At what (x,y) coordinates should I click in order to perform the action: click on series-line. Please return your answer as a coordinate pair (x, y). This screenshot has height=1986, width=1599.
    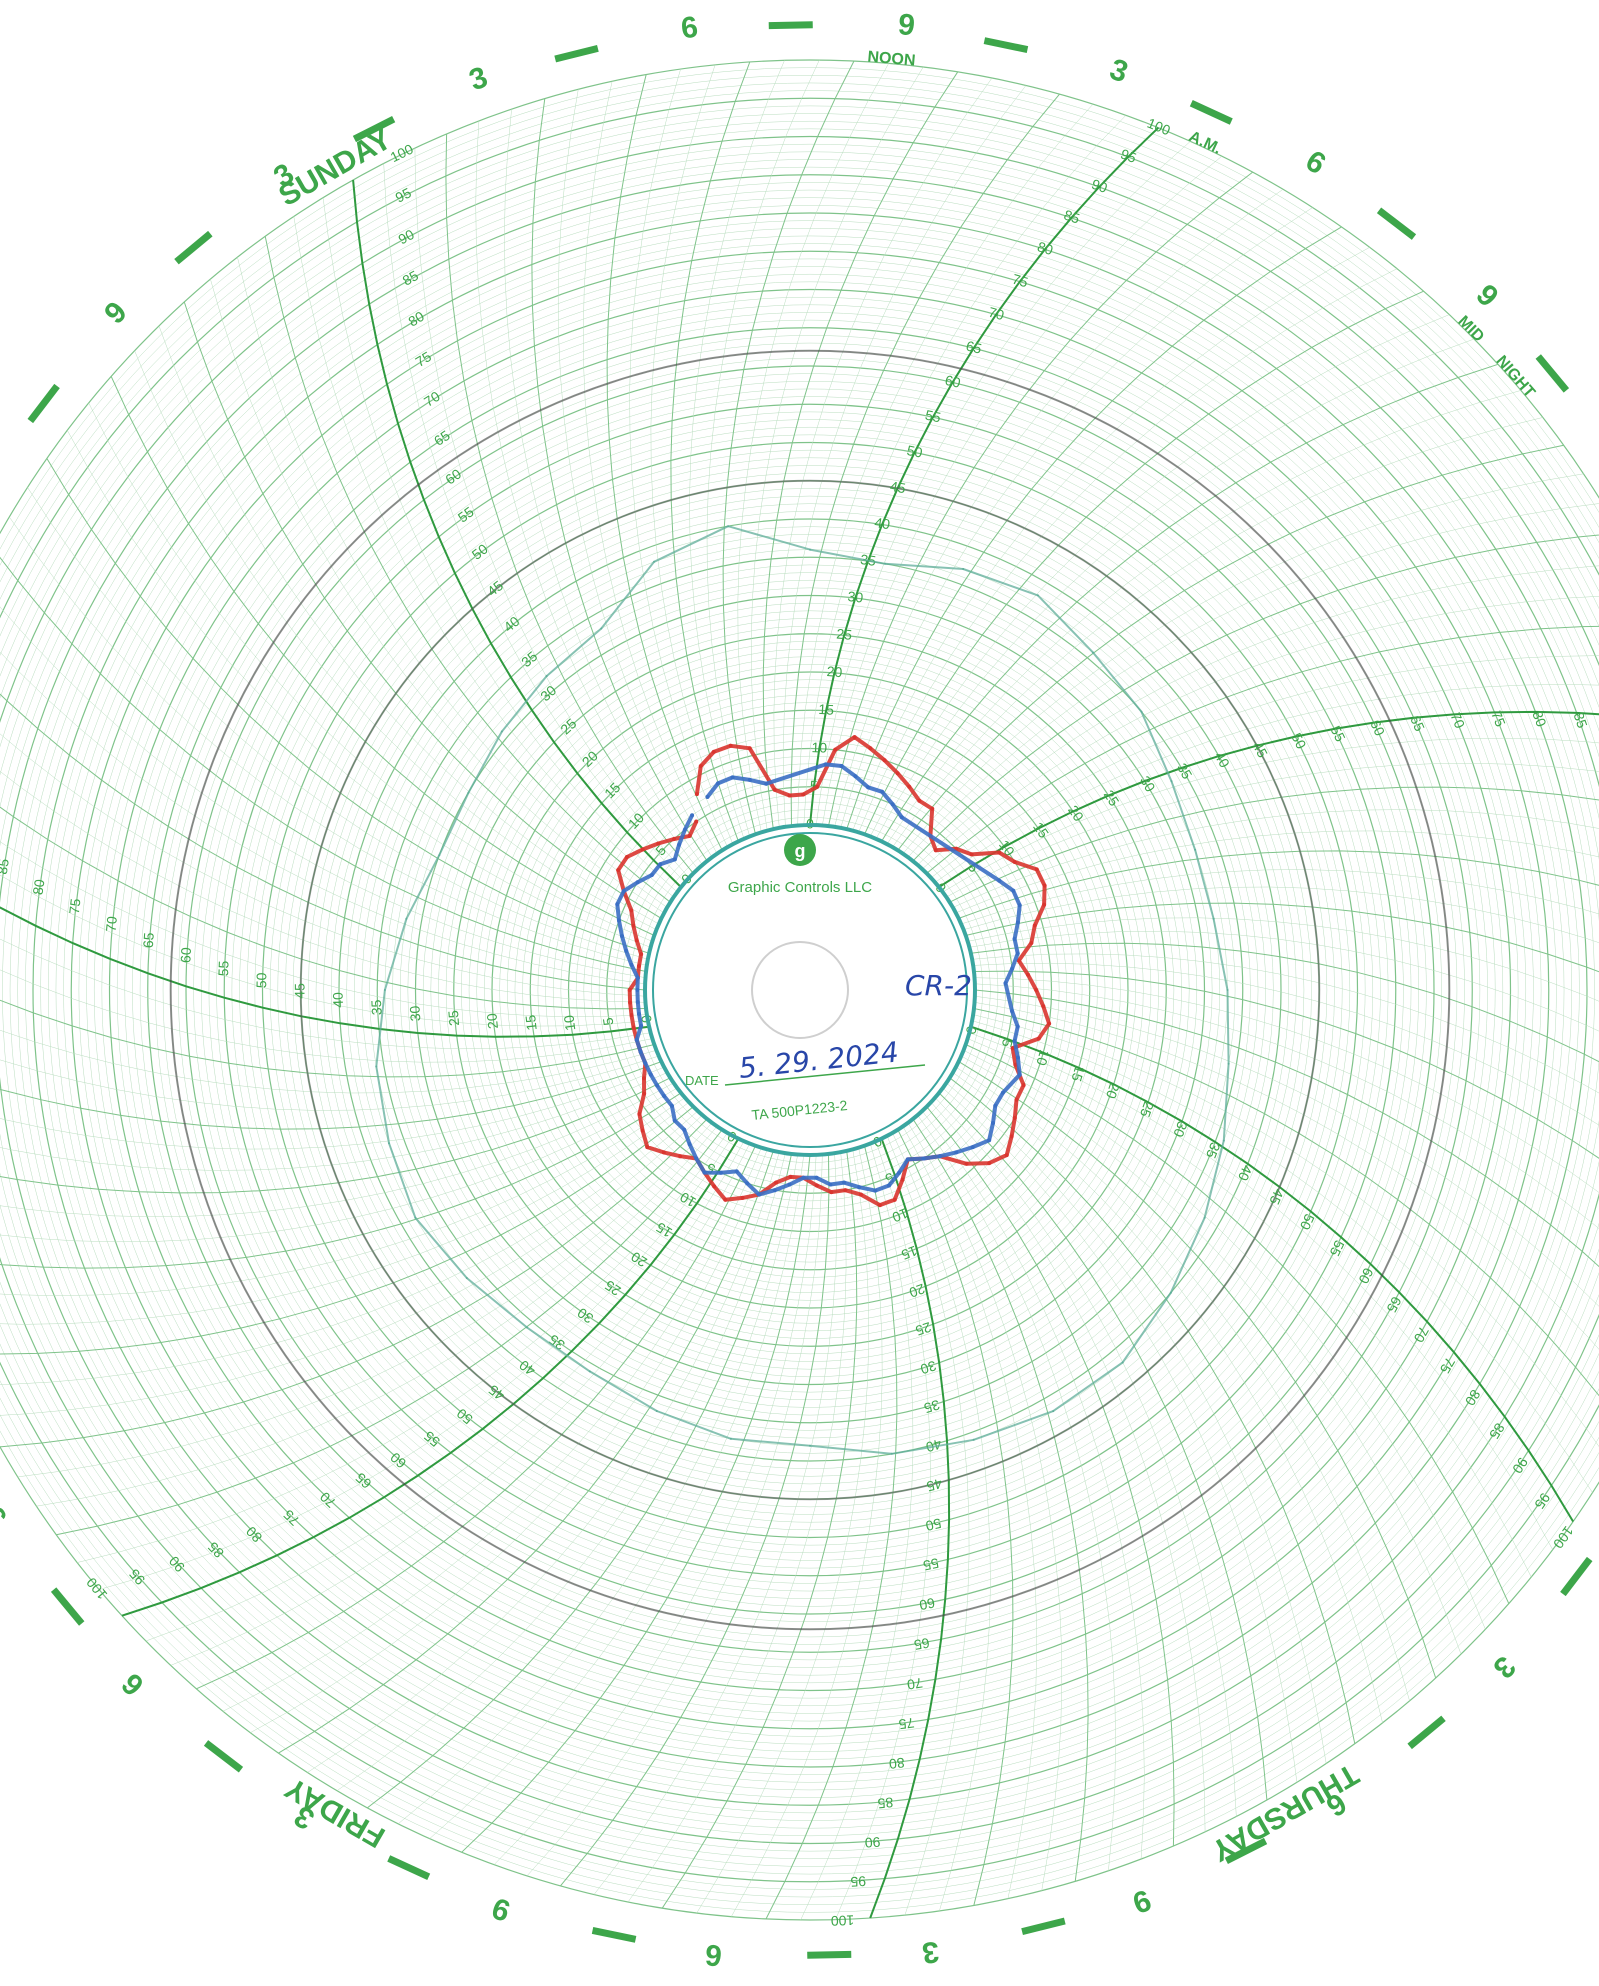
    Looking at the image, I should click on (818, 979).